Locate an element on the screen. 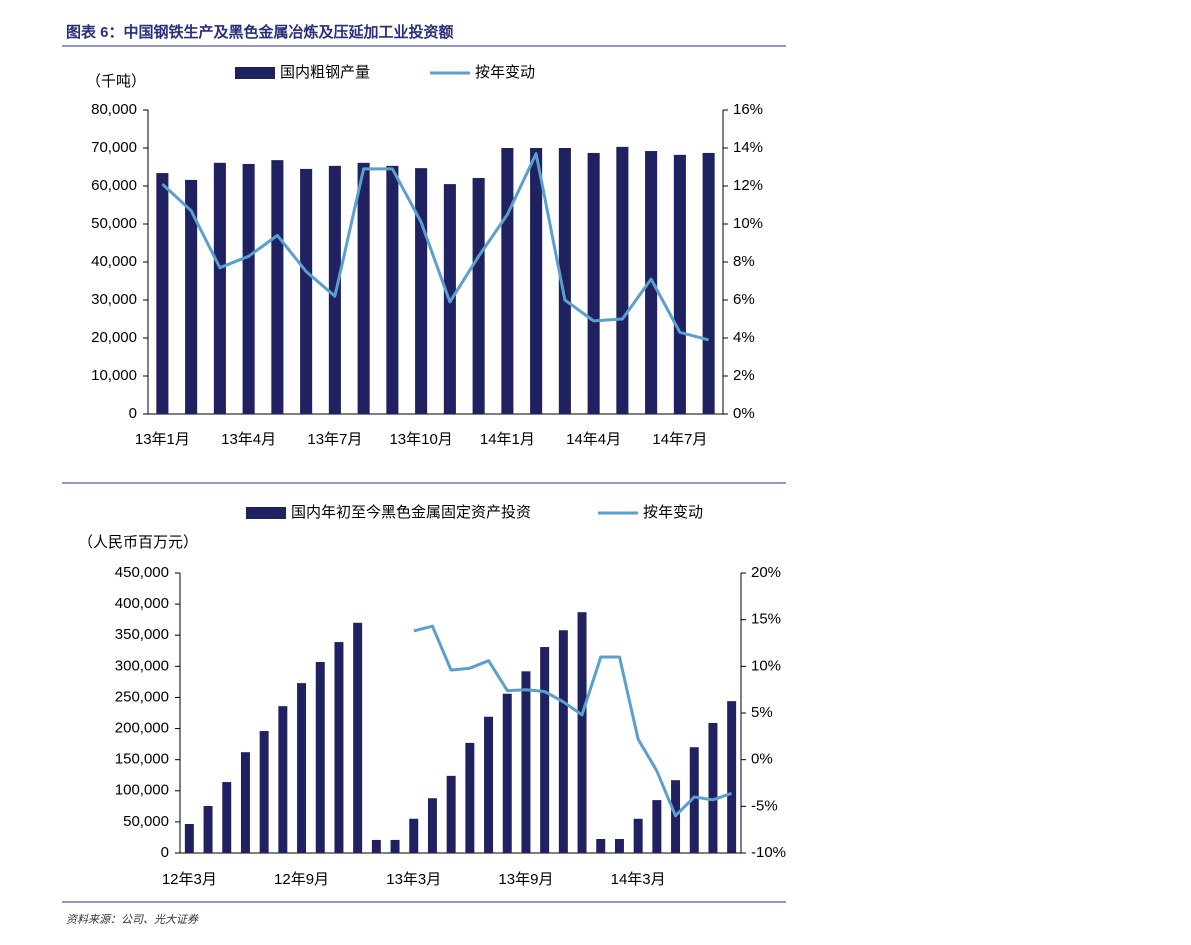 The image size is (1191, 945). x-tick-label: 13年9月 is located at coordinates (525, 879).